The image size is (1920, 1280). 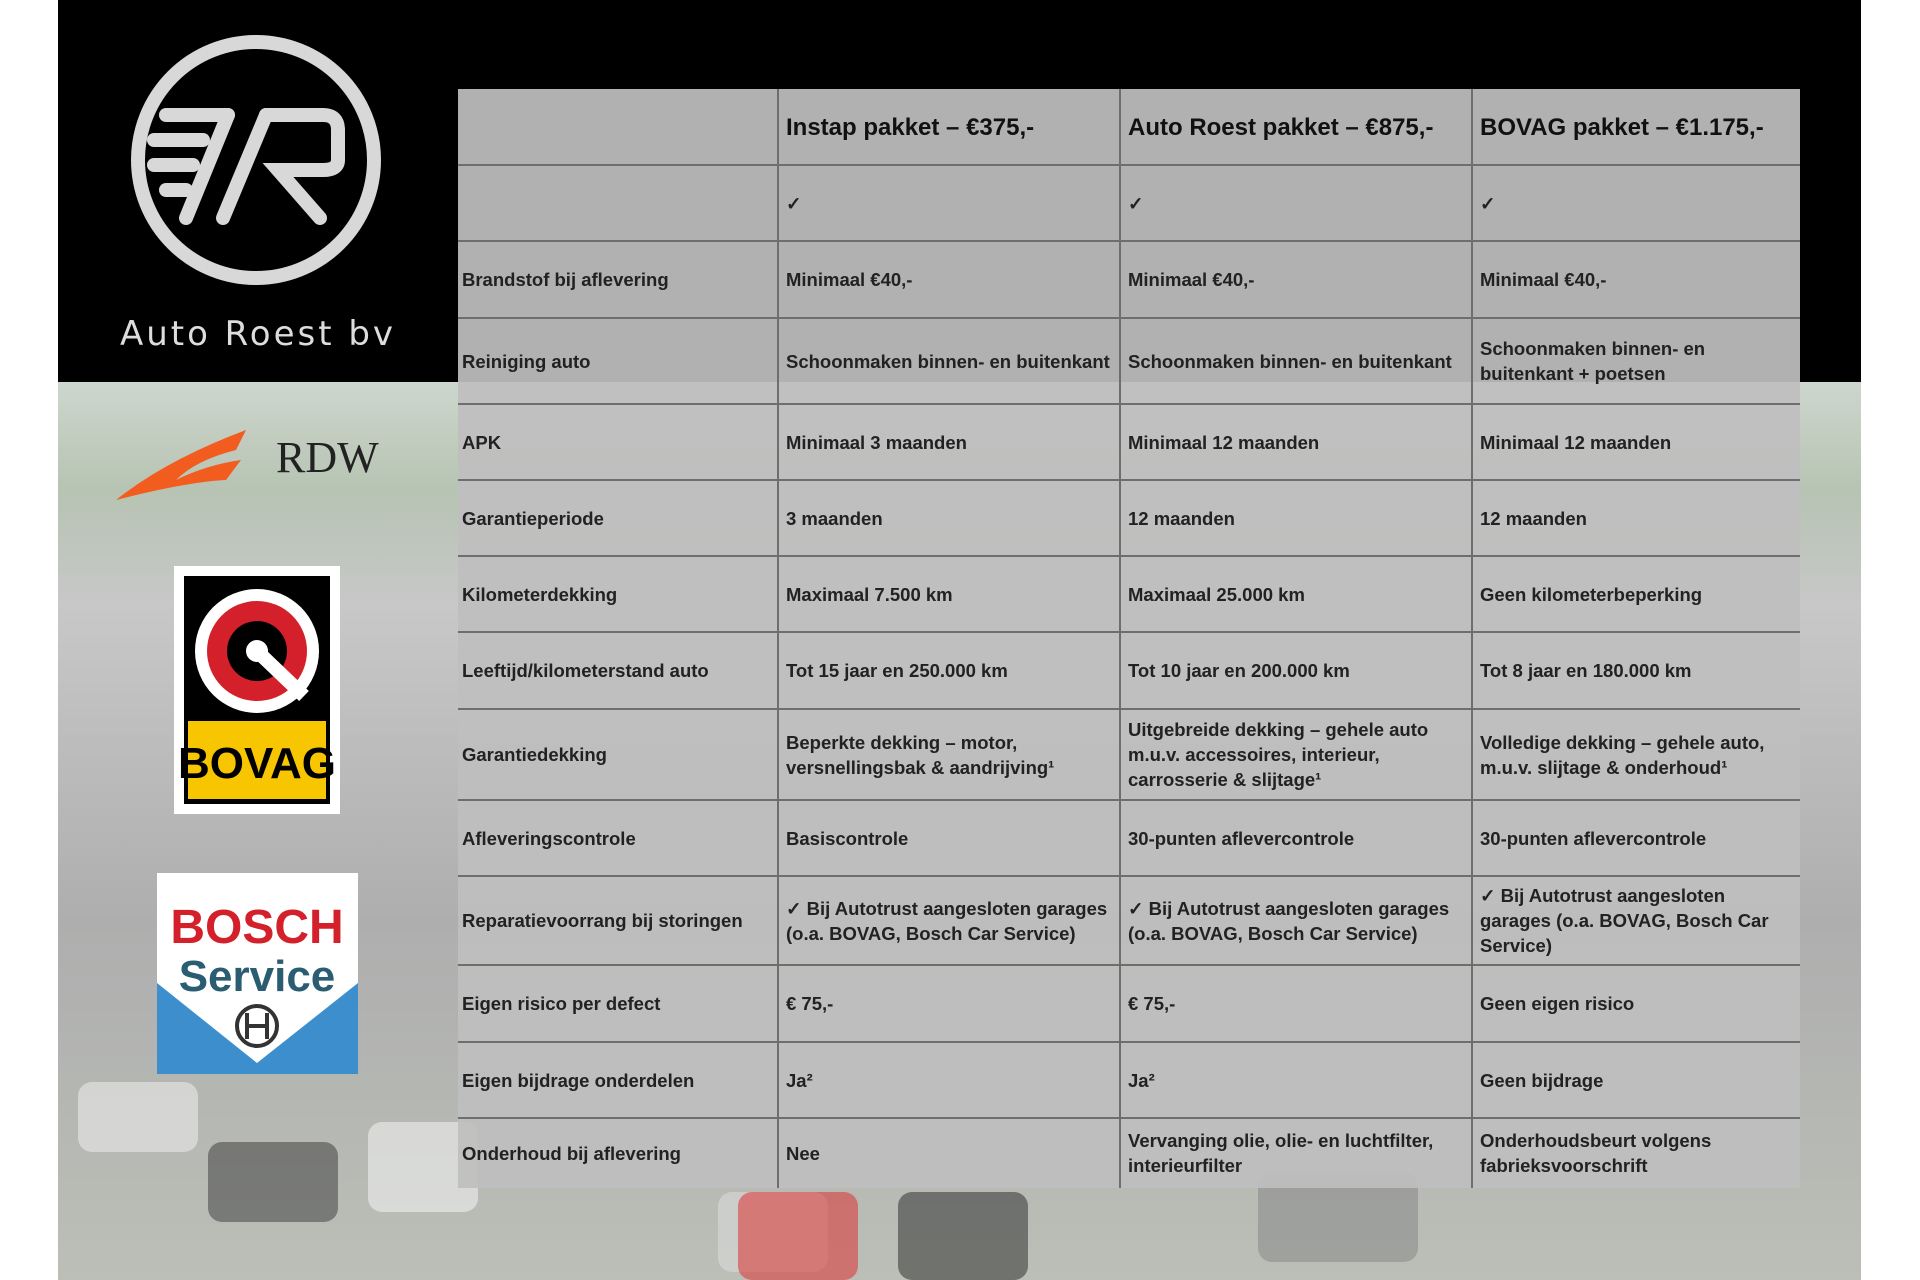 What do you see at coordinates (549, 838) in the screenshot?
I see `row-label: Afleveringscontrole` at bounding box center [549, 838].